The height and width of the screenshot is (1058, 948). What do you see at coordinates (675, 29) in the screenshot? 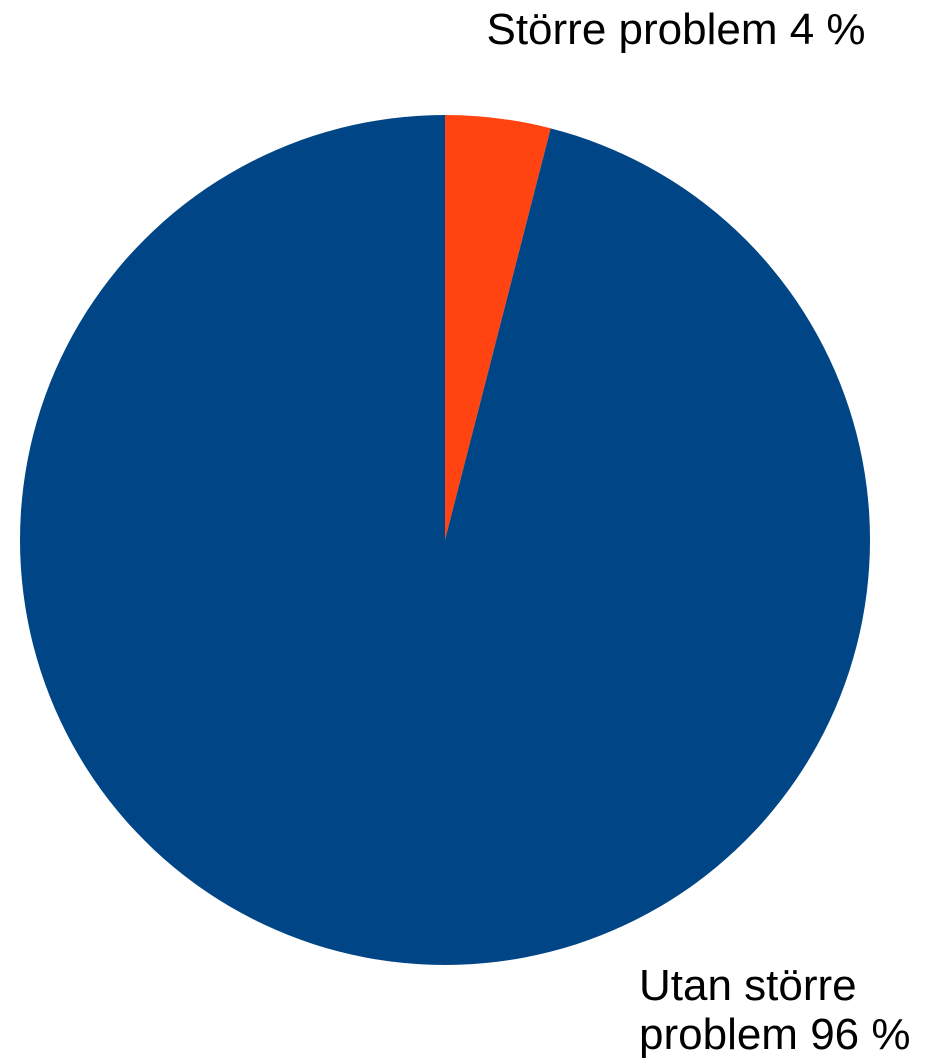
I see `slice-label-storre-problem: Större problem 4 %` at bounding box center [675, 29].